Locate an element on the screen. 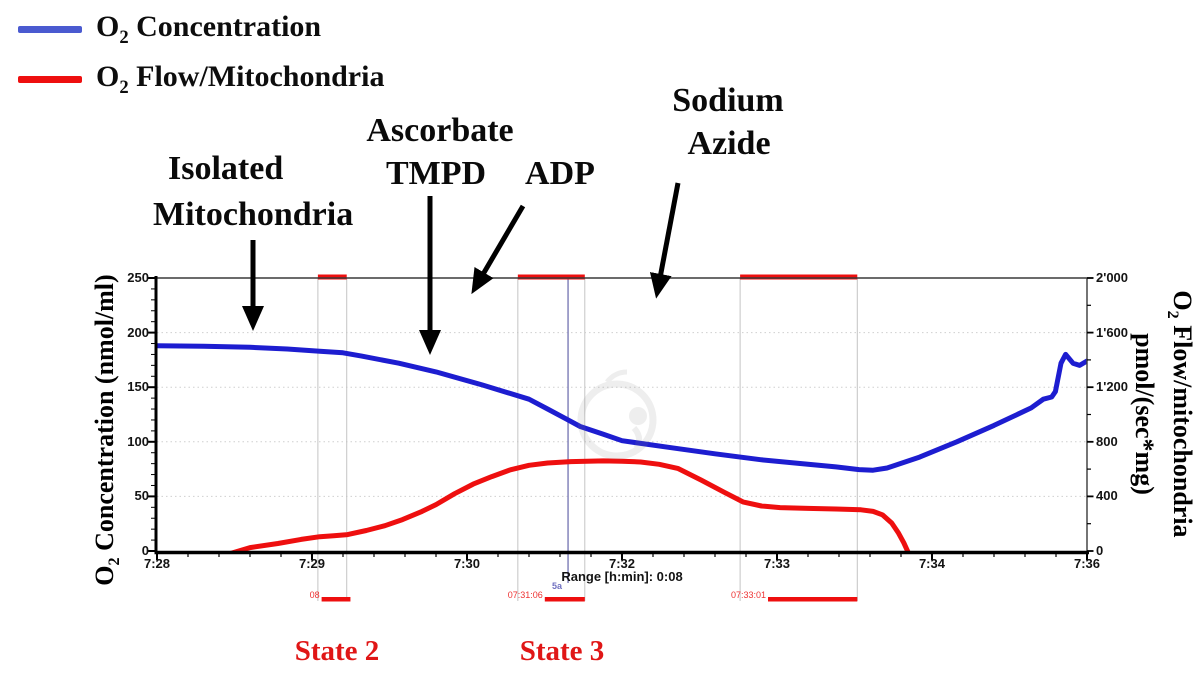  annotation-adp: ADP is located at coordinates (560, 173).